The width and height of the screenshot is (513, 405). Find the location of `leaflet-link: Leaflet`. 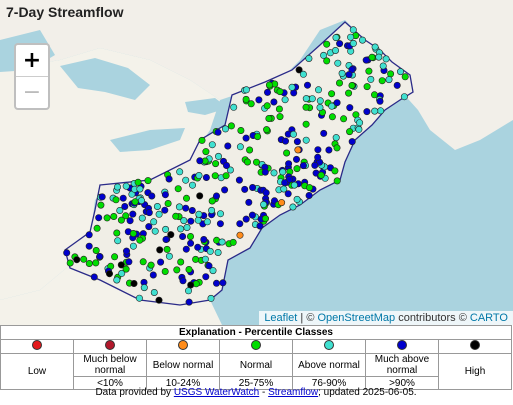

leaflet-link: Leaflet is located at coordinates (281, 318).